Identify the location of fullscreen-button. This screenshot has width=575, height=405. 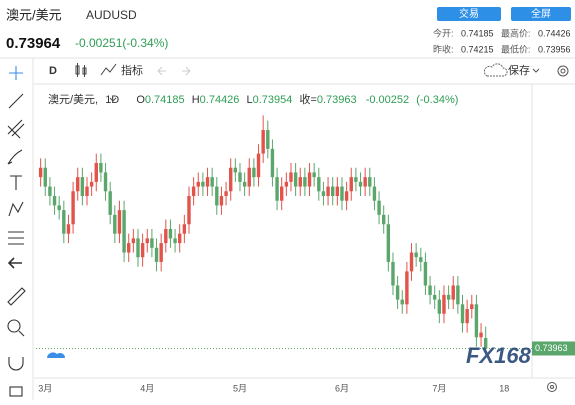
(541, 14).